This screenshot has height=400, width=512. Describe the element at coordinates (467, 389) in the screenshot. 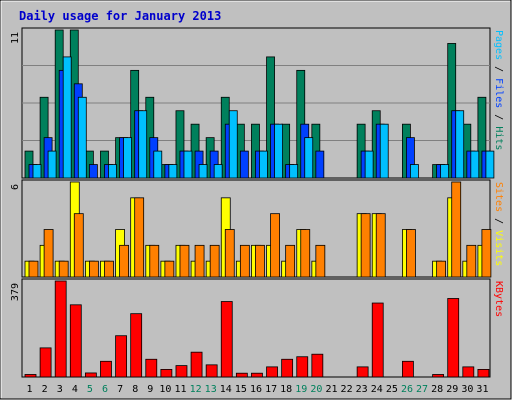

I see `x-tick-label-day: 30` at that location.